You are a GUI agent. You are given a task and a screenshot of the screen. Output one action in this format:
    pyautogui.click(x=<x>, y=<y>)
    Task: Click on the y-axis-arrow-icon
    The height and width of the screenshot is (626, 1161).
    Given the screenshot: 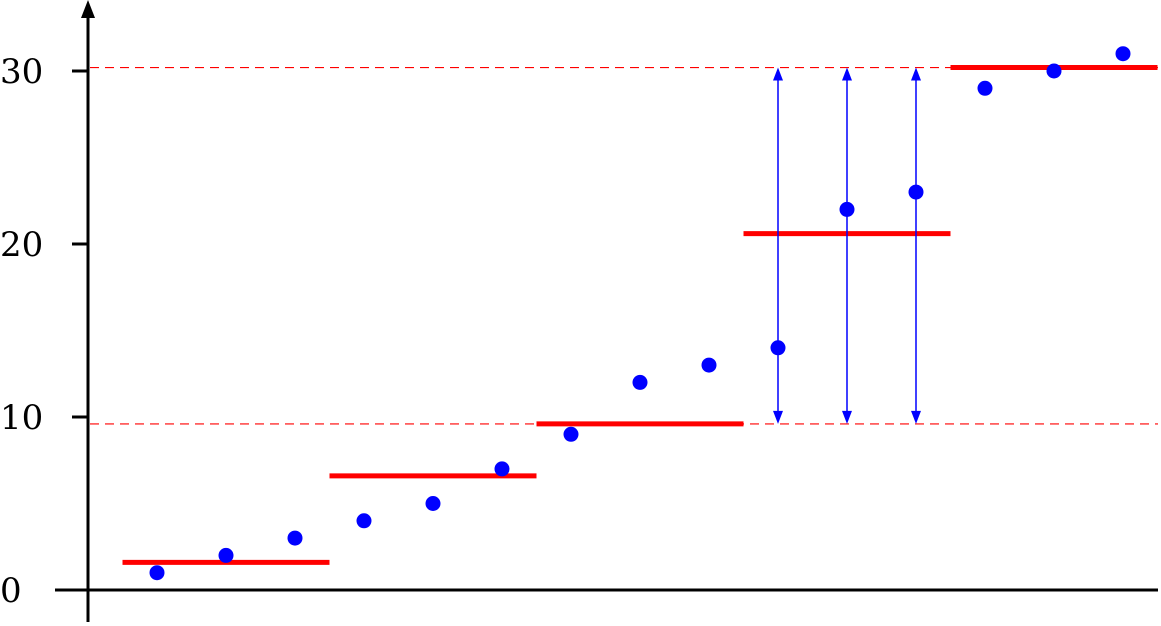 What is the action you would take?
    pyautogui.click(x=88, y=9)
    